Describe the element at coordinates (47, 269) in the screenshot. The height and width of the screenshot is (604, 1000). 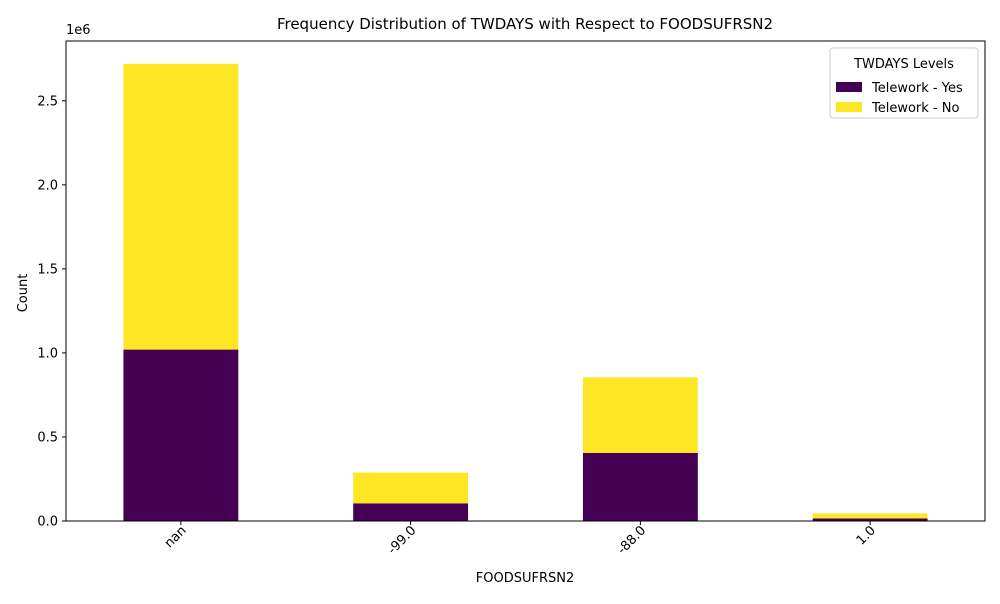
I see `y-tick-label: 1.5` at that location.